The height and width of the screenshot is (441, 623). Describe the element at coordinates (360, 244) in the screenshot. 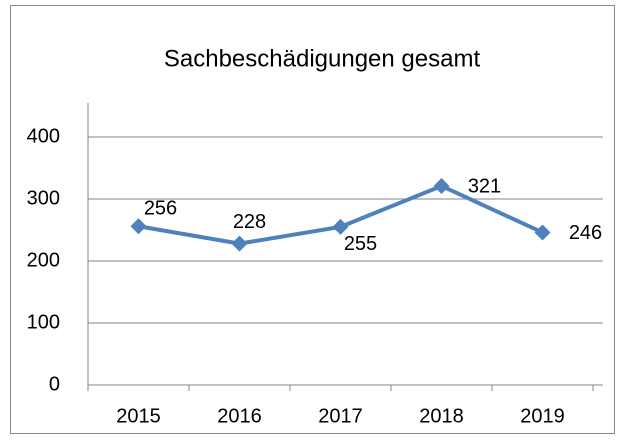

I see `data-label: 255` at that location.